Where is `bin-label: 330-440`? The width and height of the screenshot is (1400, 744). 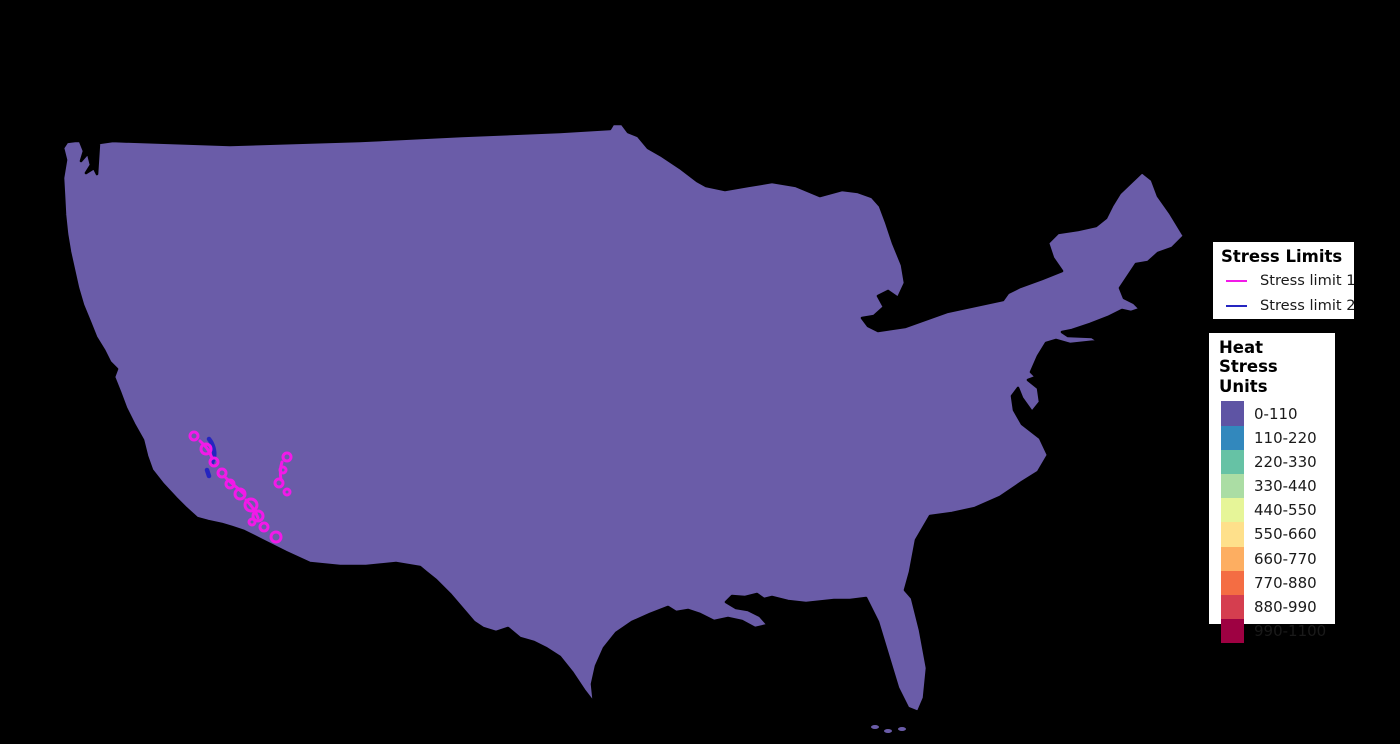 bin-label: 330-440 is located at coordinates (1285, 486).